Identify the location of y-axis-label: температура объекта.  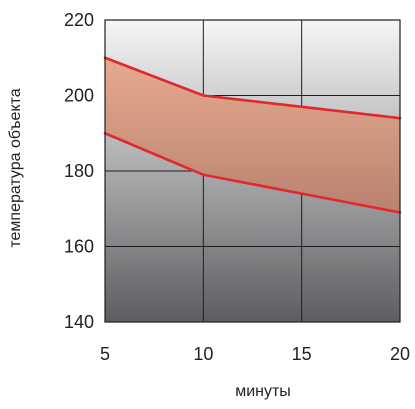
(15, 167).